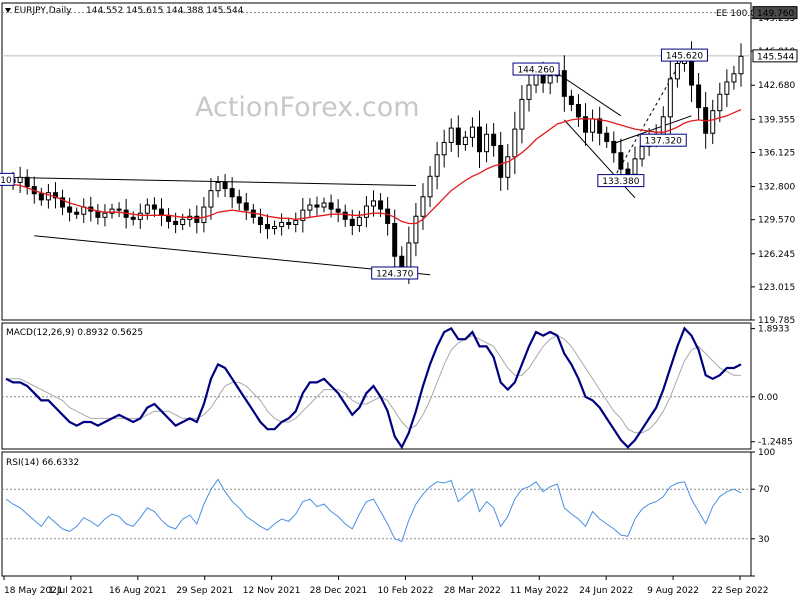  Describe the element at coordinates (684, 57) in the screenshot. I see `annotation-label: 145.620` at that location.